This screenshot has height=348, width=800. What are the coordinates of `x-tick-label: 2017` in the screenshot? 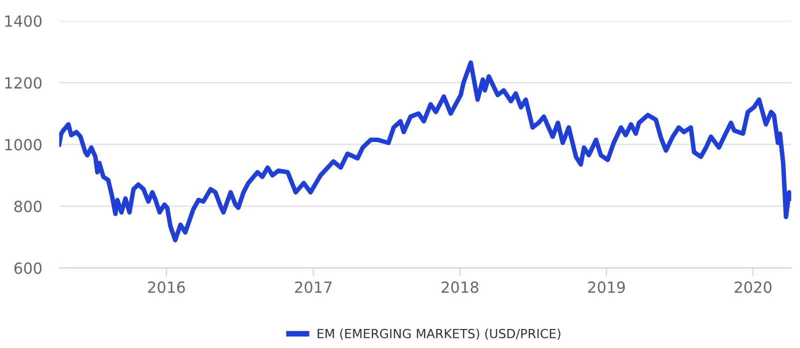 It's located at (313, 287).